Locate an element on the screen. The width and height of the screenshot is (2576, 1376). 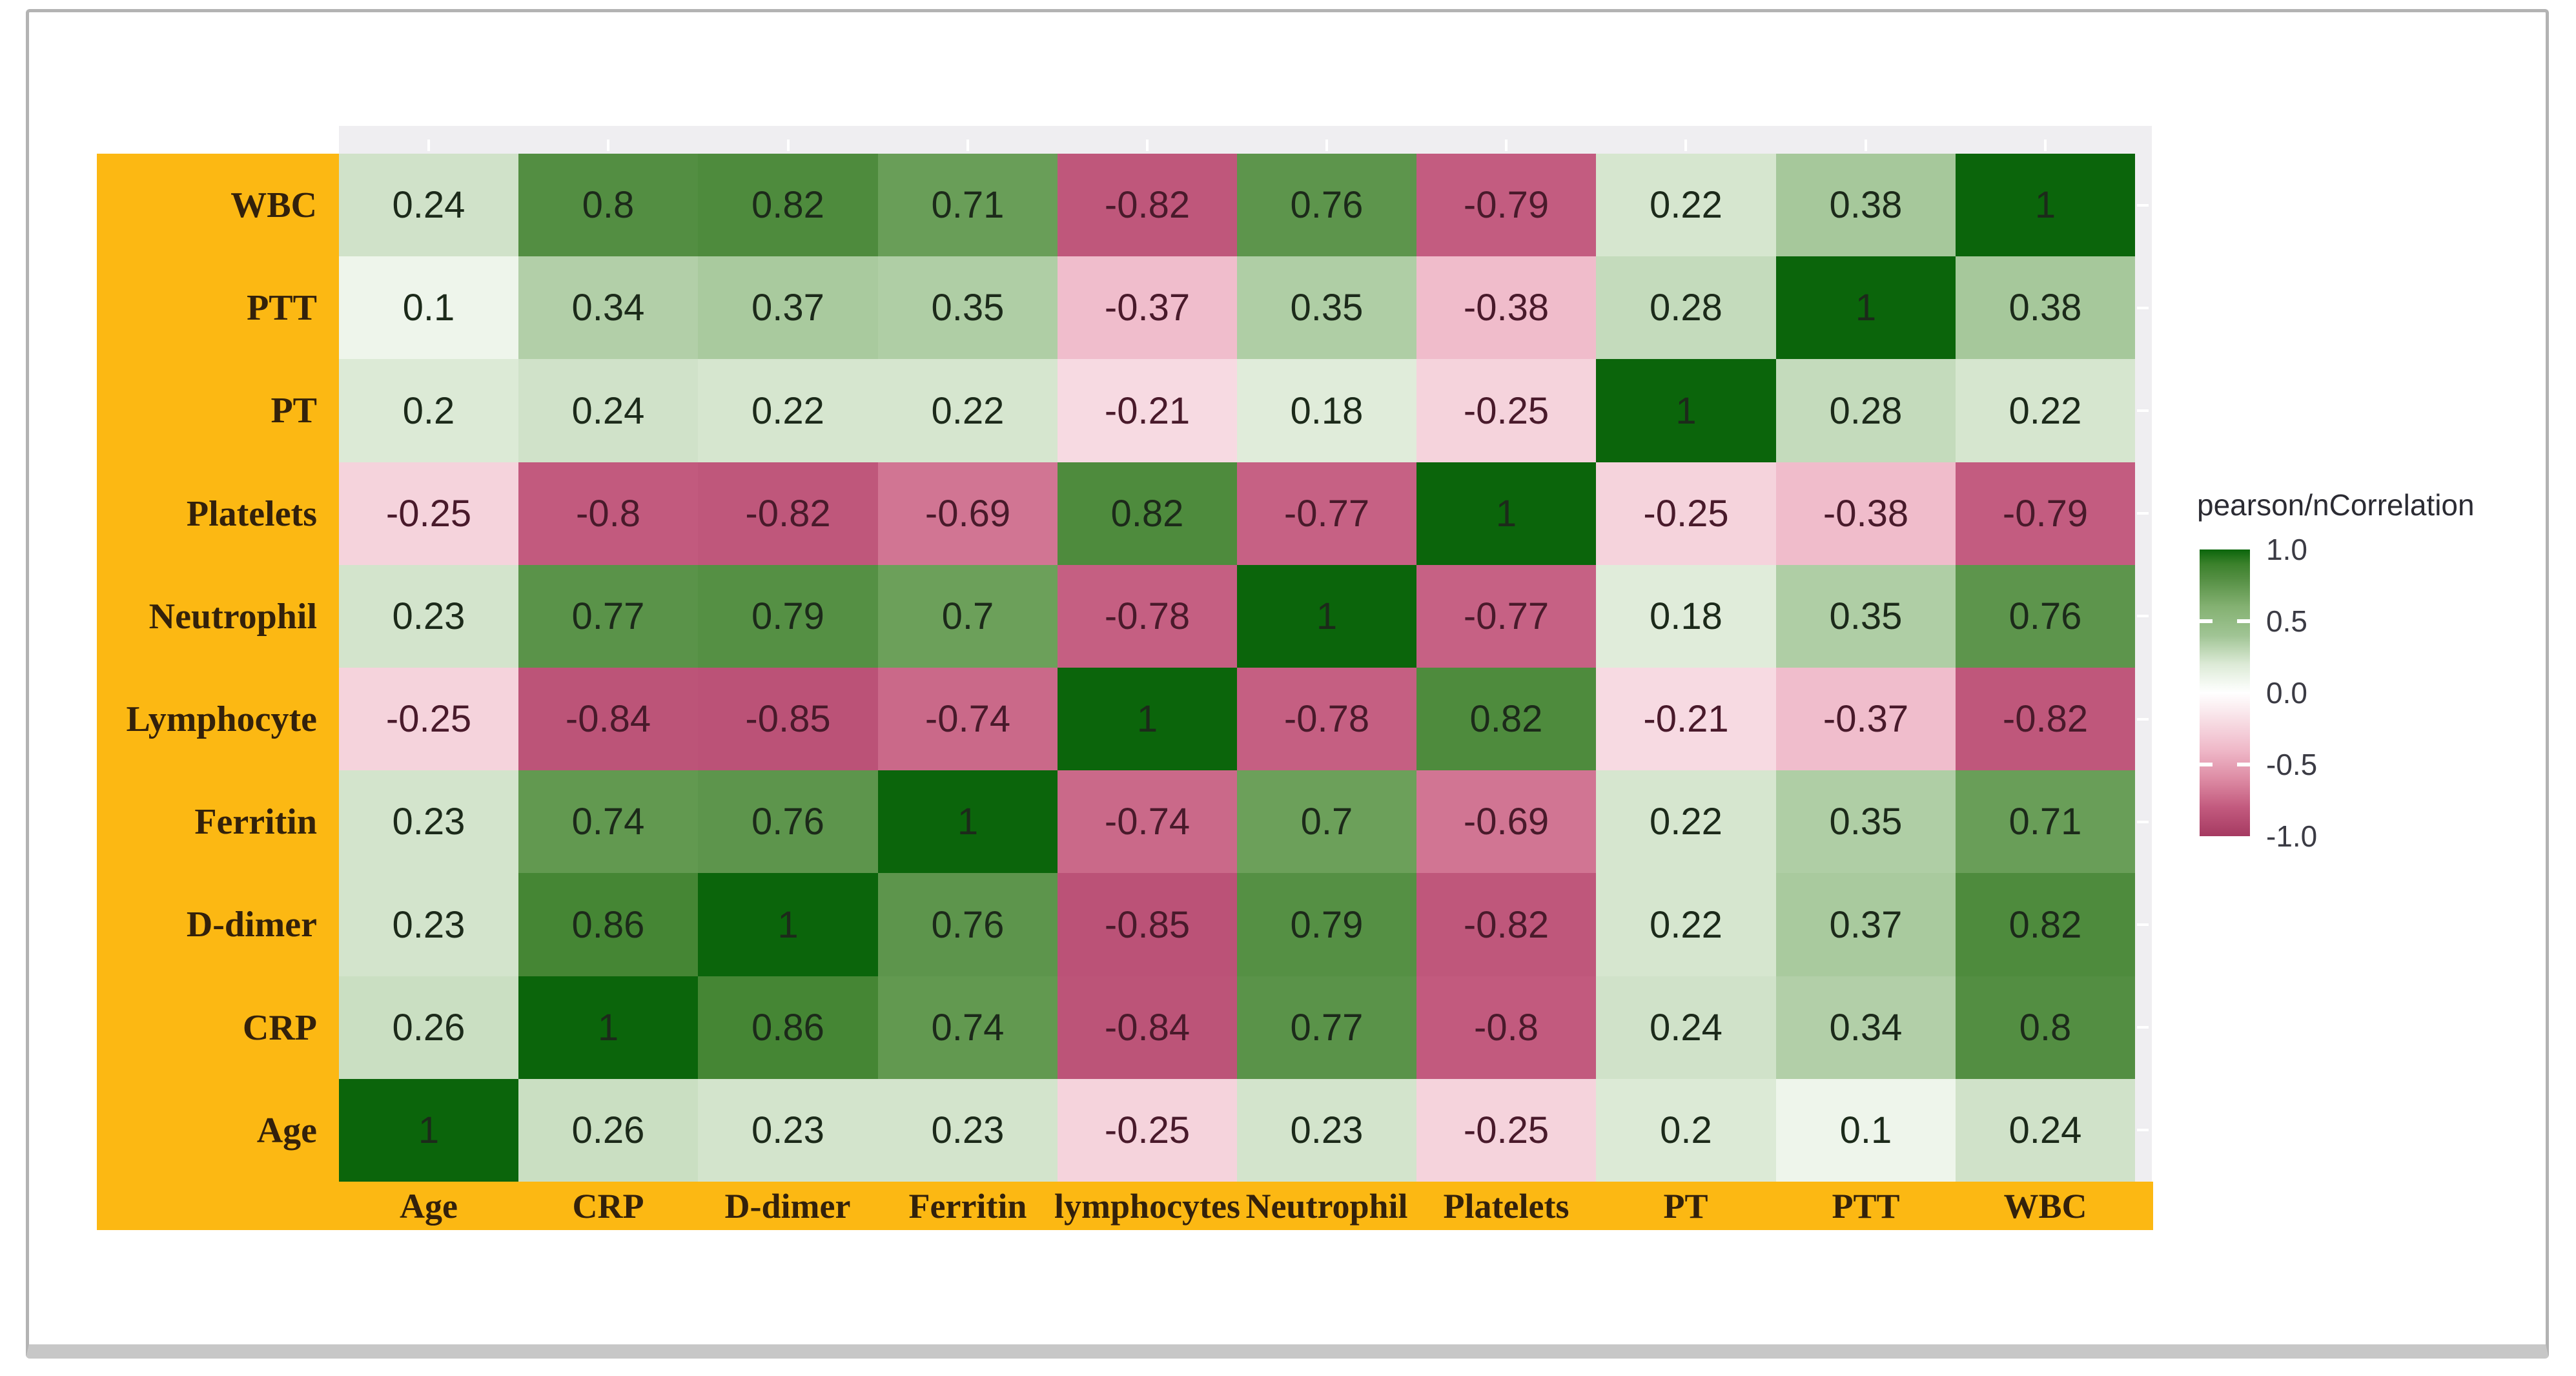
col-label-crp: CRP is located at coordinates (608, 1206).